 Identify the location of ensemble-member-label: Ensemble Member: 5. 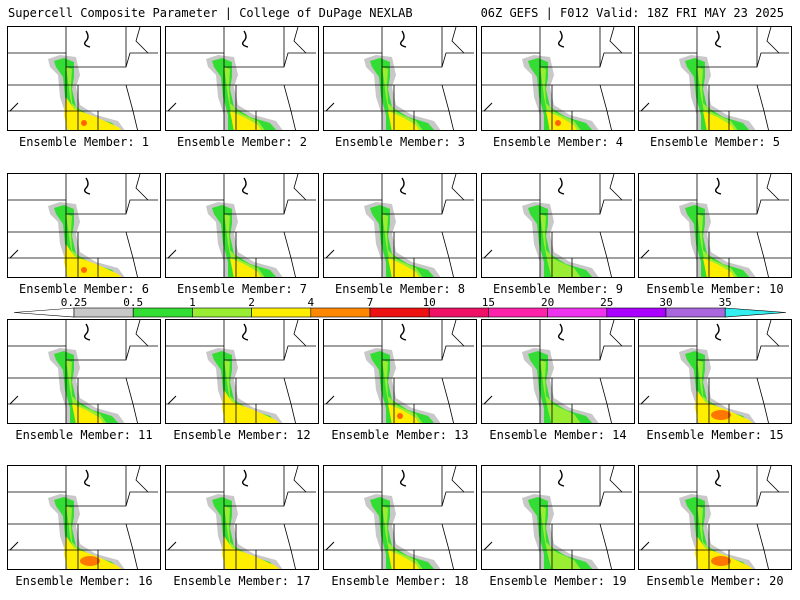
(715, 142).